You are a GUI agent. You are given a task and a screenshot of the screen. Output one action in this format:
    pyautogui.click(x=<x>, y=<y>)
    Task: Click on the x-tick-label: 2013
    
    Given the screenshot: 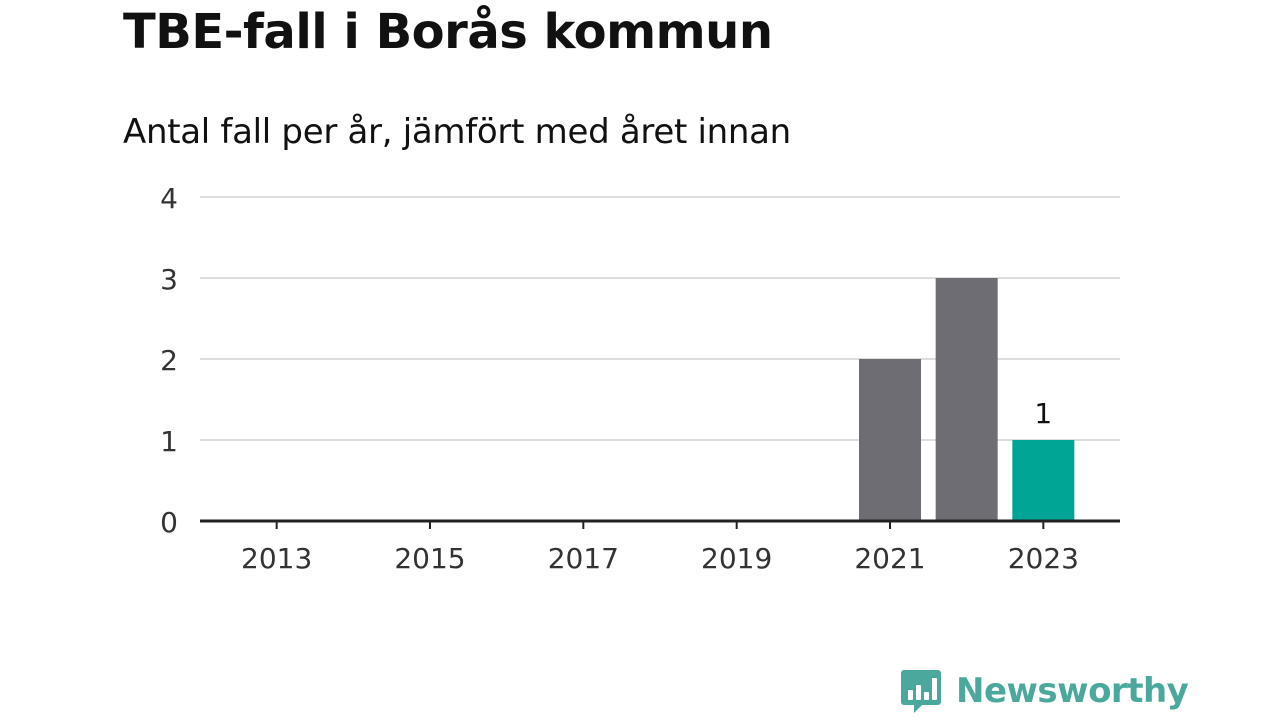 What is the action you would take?
    pyautogui.click(x=276, y=558)
    